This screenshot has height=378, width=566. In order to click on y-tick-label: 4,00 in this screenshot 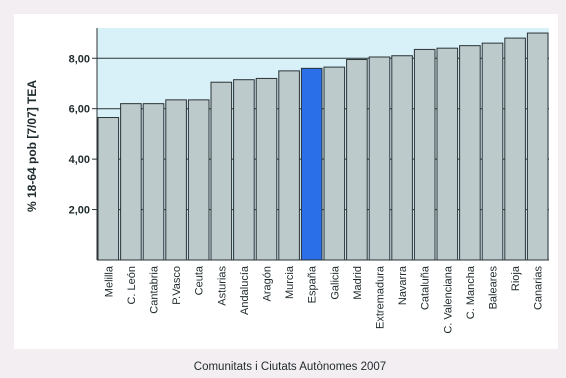, I will do `click(79, 160)`.